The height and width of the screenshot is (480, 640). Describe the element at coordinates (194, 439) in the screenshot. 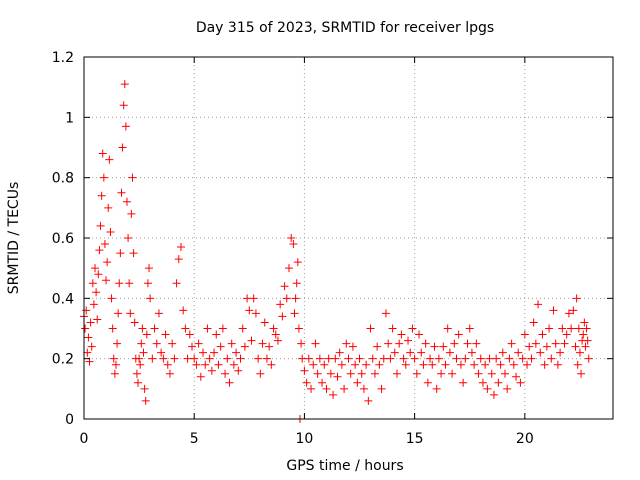

I see `x-tick-label: 5` at that location.